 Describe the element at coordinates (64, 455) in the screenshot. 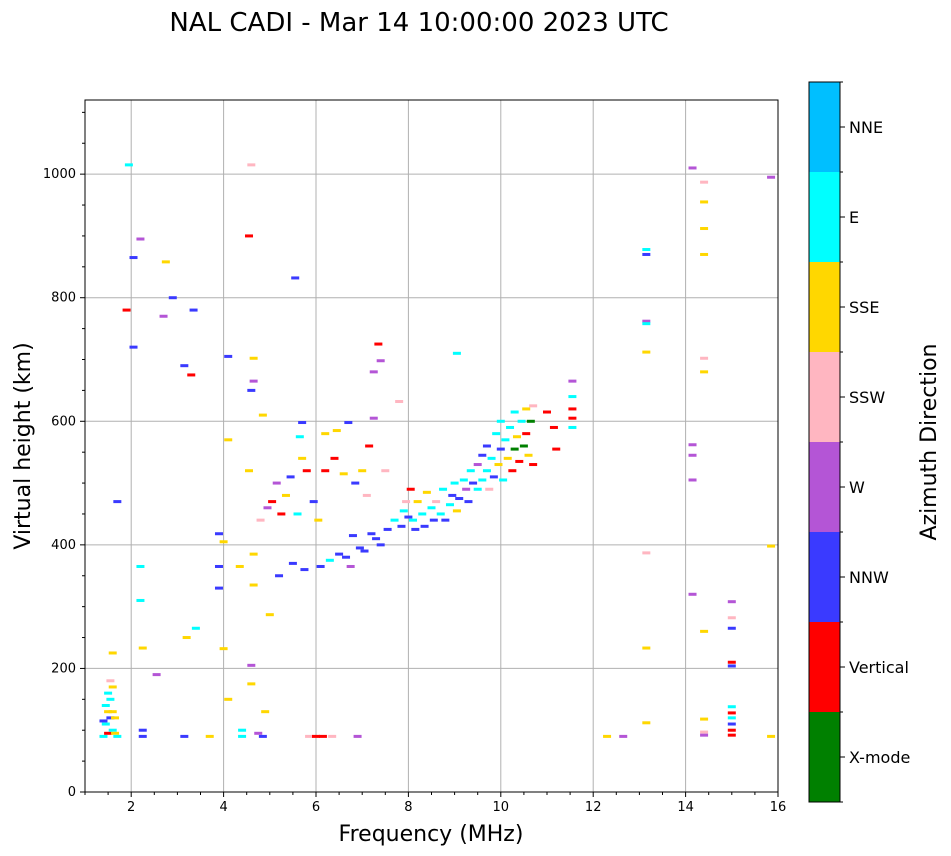

I see `y-axis-ticks: 0 200 400 600 800 1000` at that location.